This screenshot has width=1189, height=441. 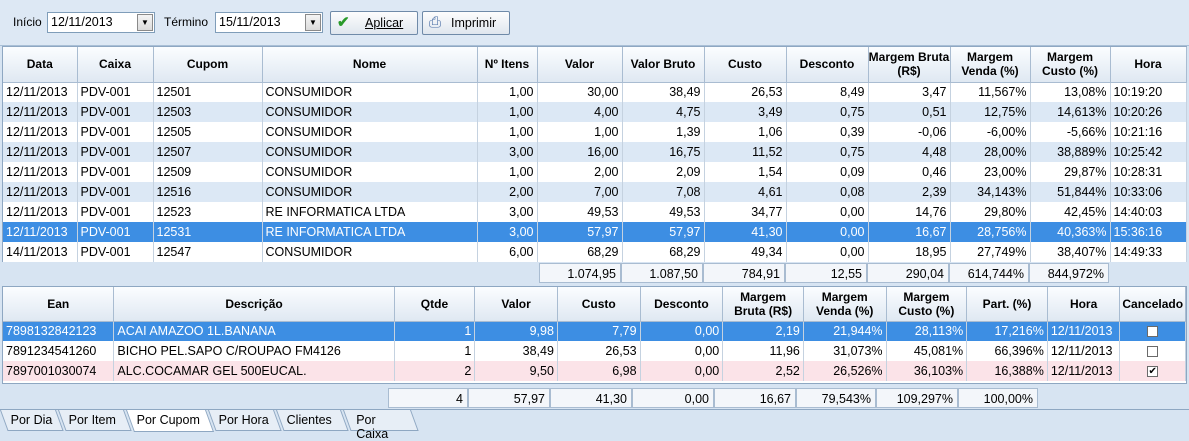 What do you see at coordinates (208, 232) in the screenshot?
I see `table-cell: 12531` at bounding box center [208, 232].